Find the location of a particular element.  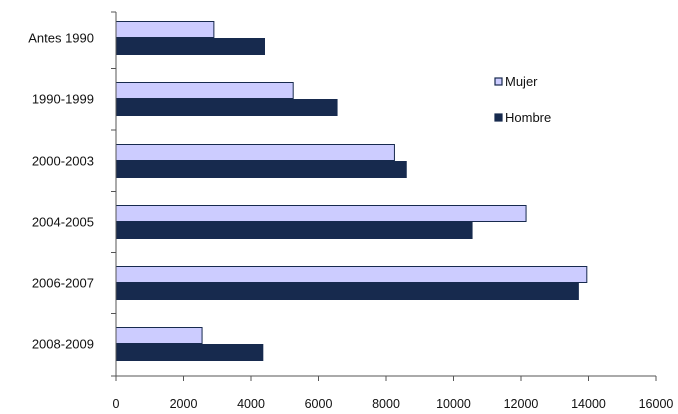

category-label-0: Antes 1990 is located at coordinates (61, 38).